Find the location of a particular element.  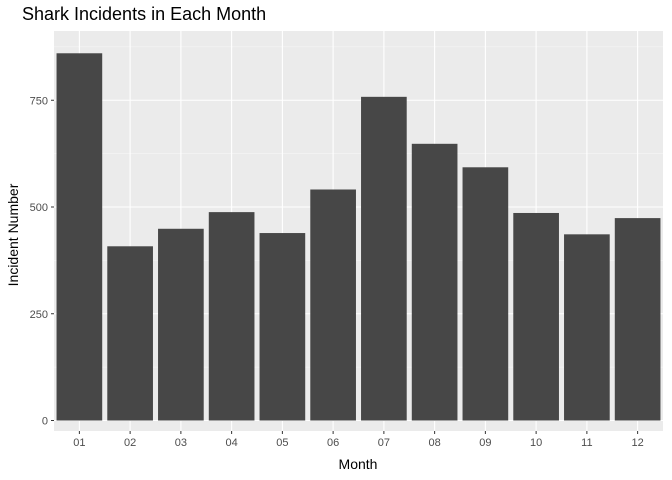

y-axis: 0 250 500 750 is located at coordinates (42, 261).